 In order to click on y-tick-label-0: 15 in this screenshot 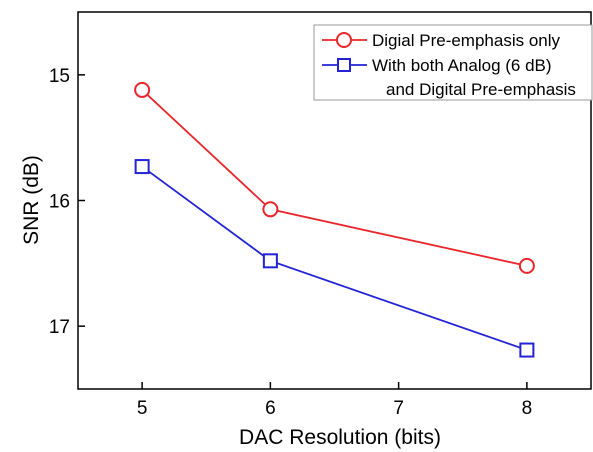, I will do `click(59, 76)`.